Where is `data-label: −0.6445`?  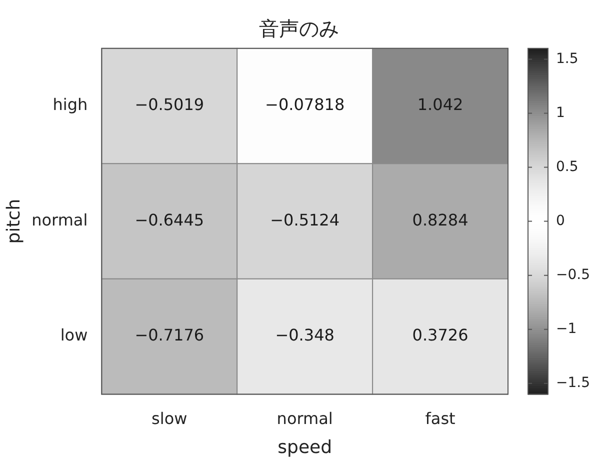 data-label: −0.6445 is located at coordinates (169, 220).